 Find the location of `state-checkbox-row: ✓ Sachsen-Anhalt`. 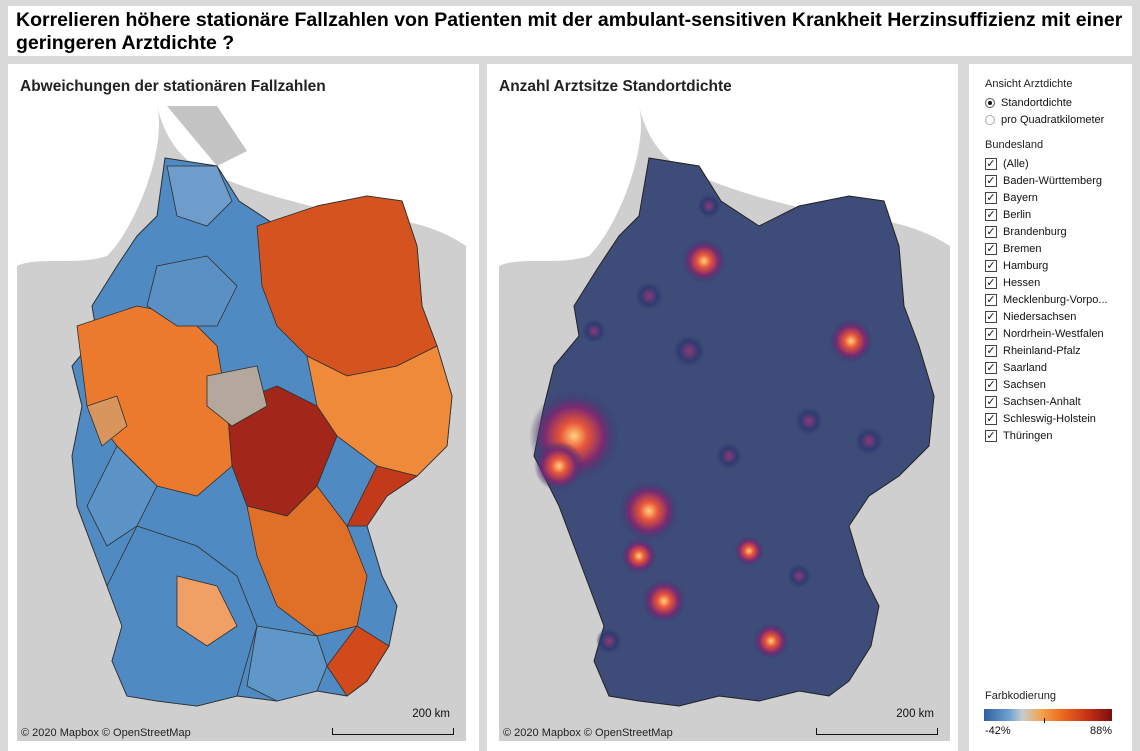

state-checkbox-row: ✓ Sachsen-Anhalt is located at coordinates (1057, 401).